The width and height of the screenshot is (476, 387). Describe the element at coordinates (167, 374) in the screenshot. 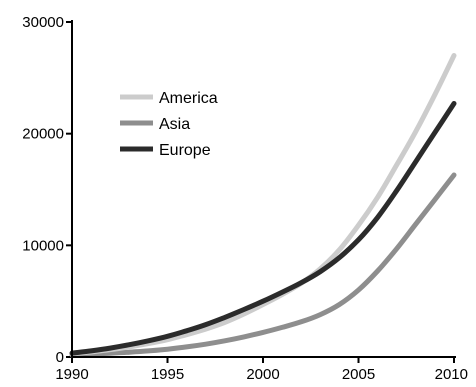

I see `x-tick-label: 1995` at that location.